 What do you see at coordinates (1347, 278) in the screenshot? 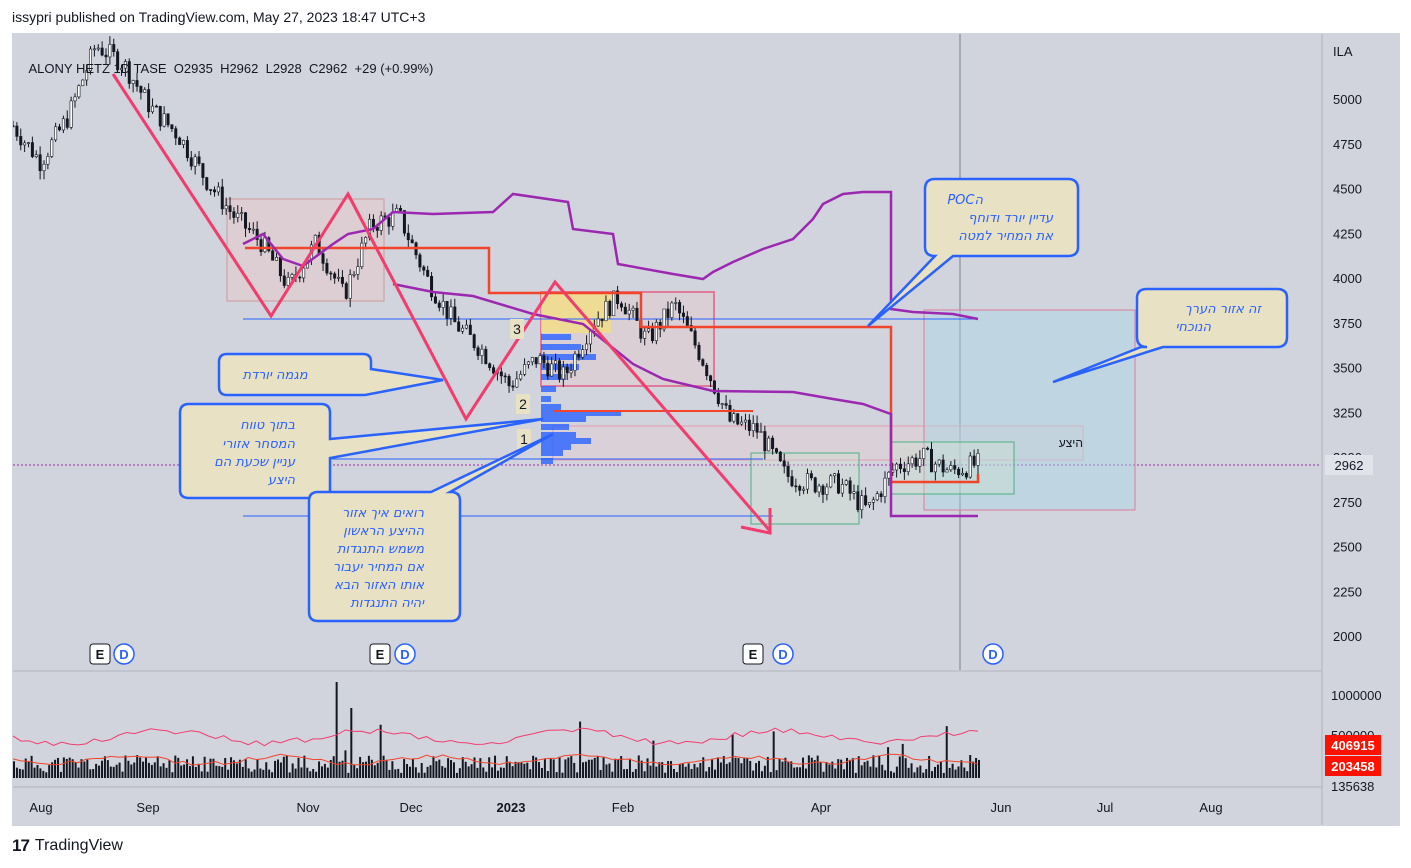
I see `price-tick-label: 4000` at bounding box center [1347, 278].